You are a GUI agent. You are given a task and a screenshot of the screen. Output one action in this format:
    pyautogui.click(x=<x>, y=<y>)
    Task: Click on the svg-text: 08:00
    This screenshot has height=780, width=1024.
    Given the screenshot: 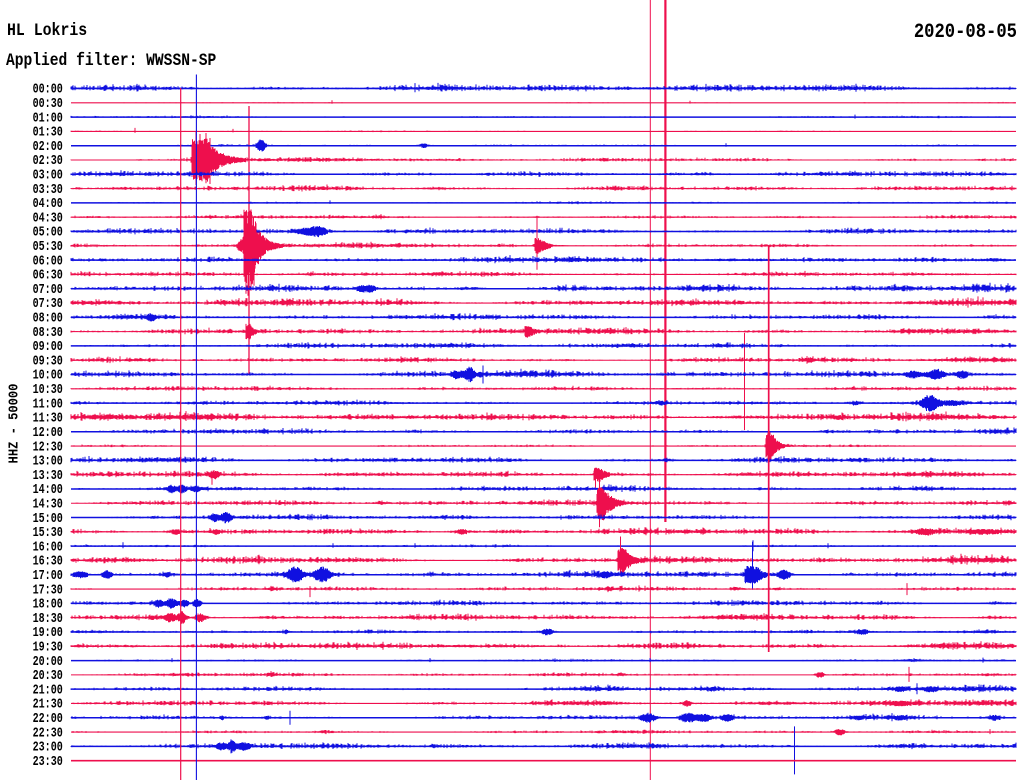 What is the action you would take?
    pyautogui.click(x=48, y=318)
    